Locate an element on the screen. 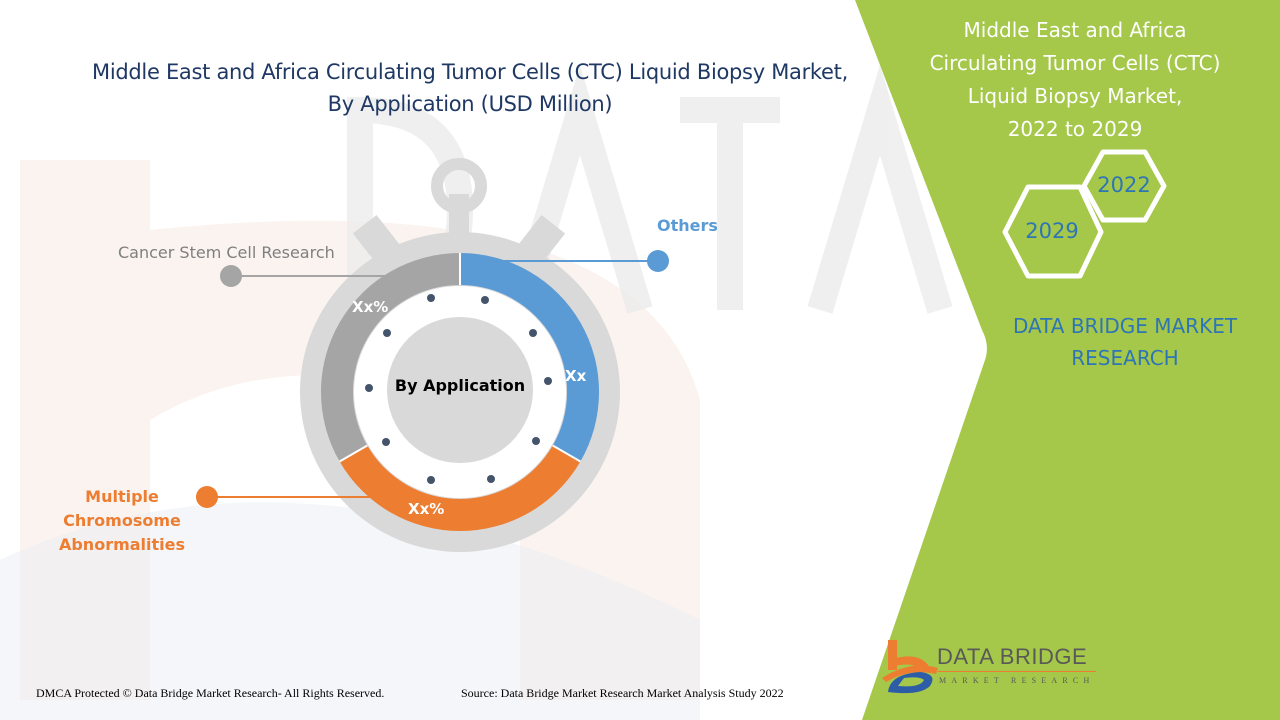 The image size is (1280, 720). center-disc is located at coordinates (460, 390).